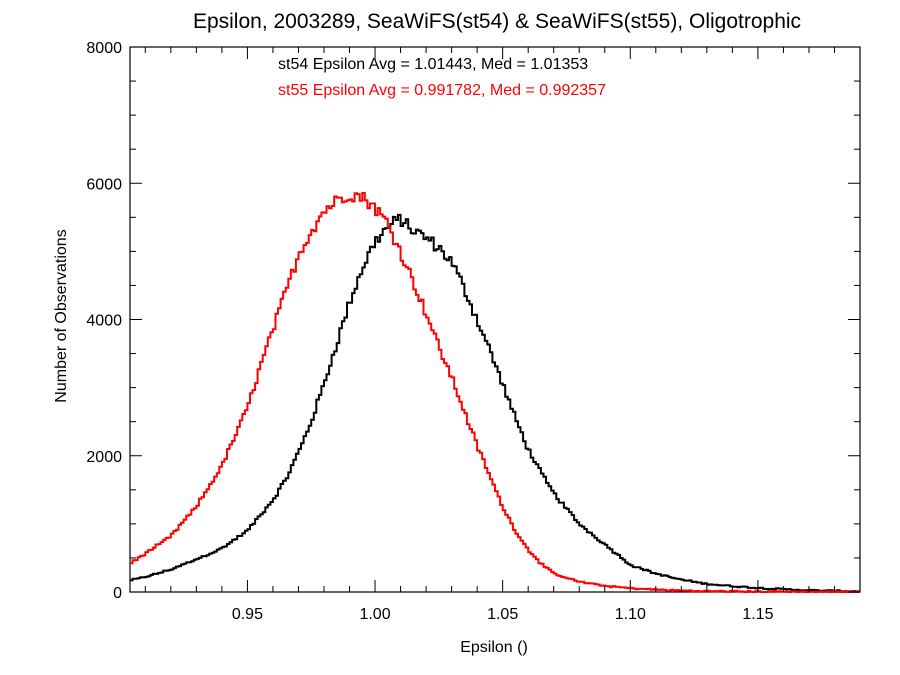 This screenshot has width=900, height=675. Describe the element at coordinates (104, 321) in the screenshot. I see `y-tick-label: 4000` at that location.